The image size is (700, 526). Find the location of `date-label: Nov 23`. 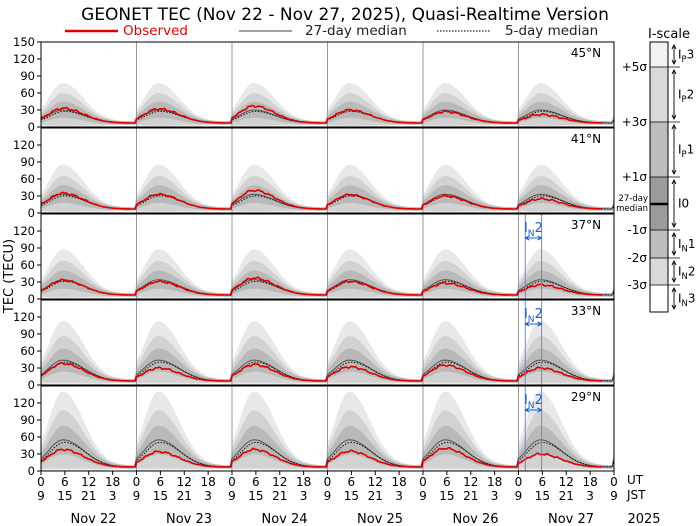

date-label: Nov 23 is located at coordinates (189, 519).